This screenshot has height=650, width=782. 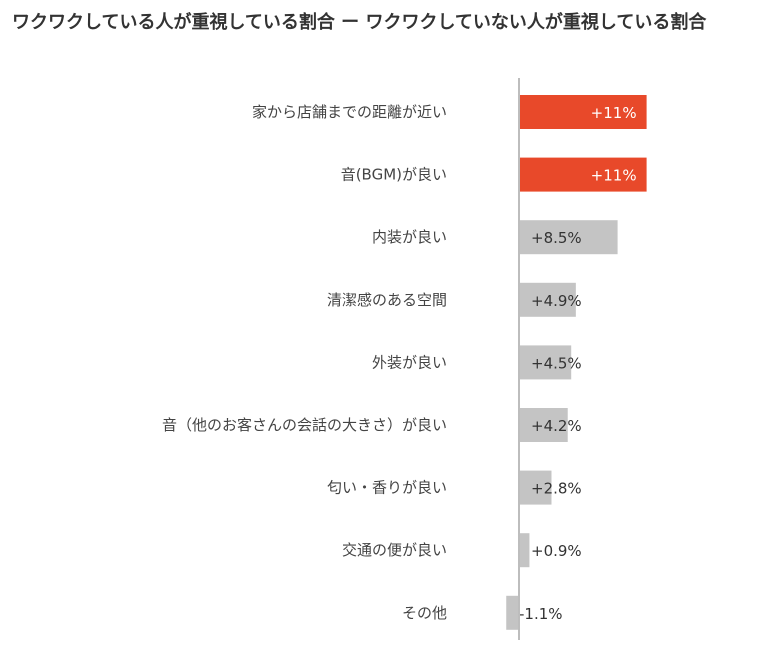 I want to click on value-label: +2.8%, so click(x=556, y=489).